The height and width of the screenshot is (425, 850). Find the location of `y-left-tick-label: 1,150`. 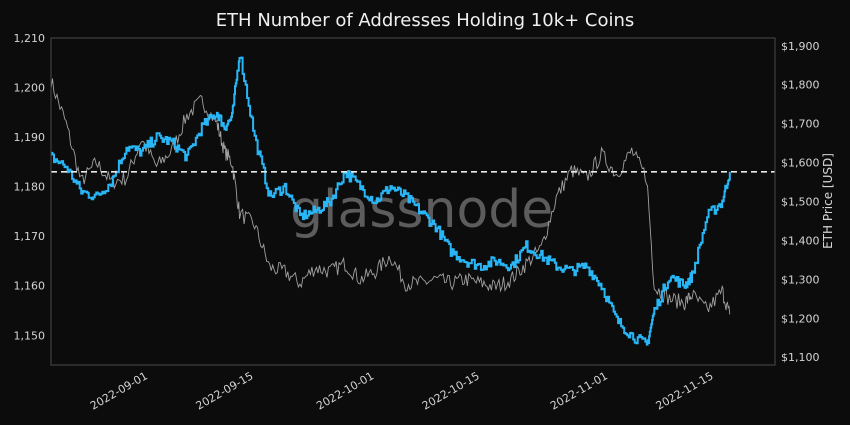

y-left-tick-label: 1,150 is located at coordinates (30, 335).